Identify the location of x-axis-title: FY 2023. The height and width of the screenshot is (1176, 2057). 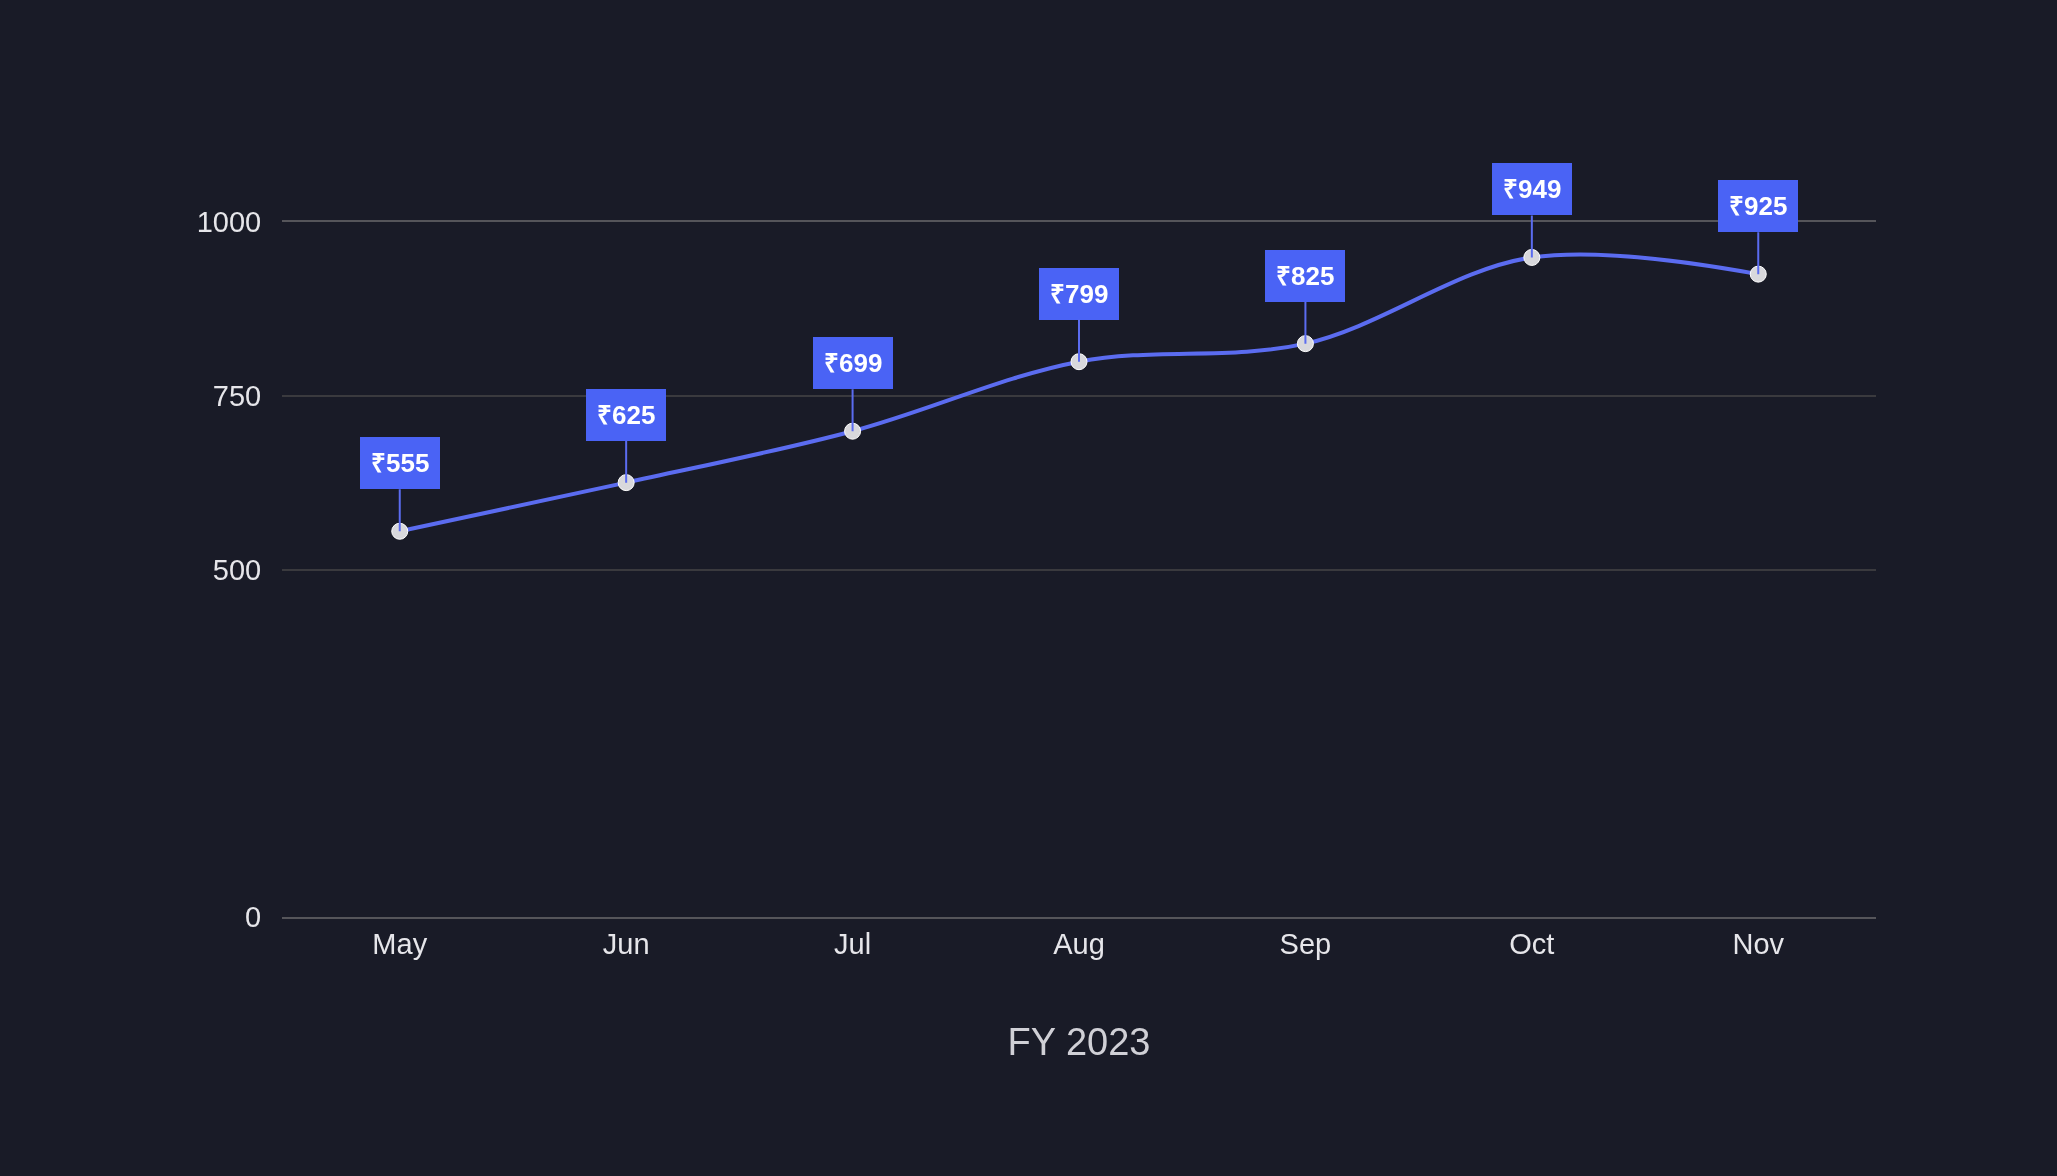
(1079, 1042).